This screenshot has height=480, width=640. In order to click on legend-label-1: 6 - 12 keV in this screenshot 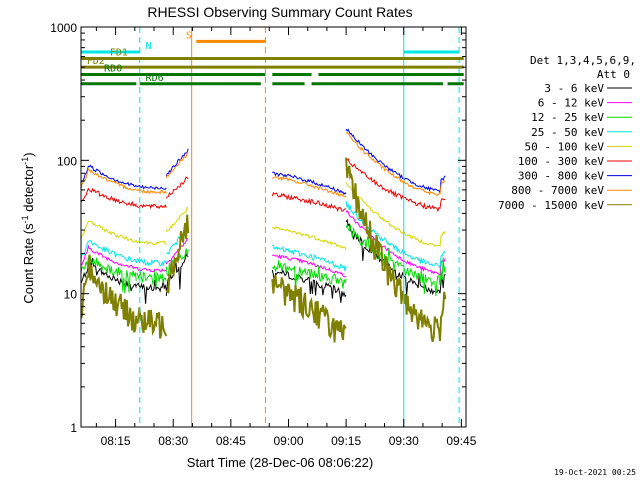, I will do `click(571, 103)`.